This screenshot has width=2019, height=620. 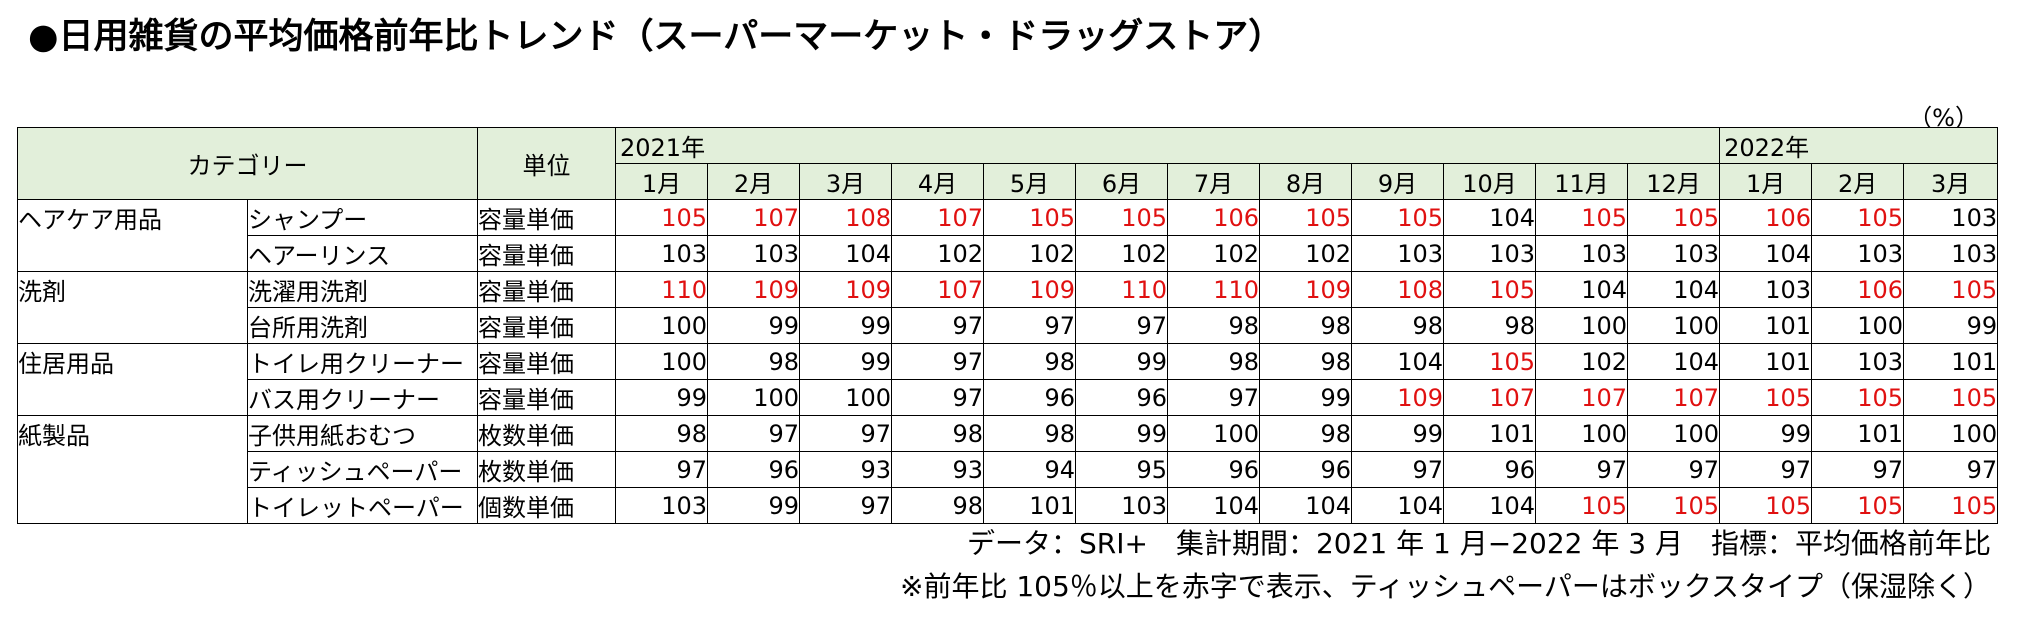 What do you see at coordinates (362, 397) in the screenshot?
I see `category-item: バス用クリーナー` at bounding box center [362, 397].